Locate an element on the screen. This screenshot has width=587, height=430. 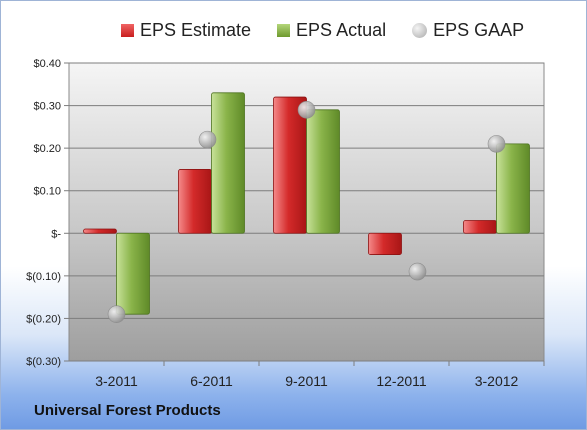
legend-item-eps-gaap: EPS GAAP is located at coordinates (468, 30).